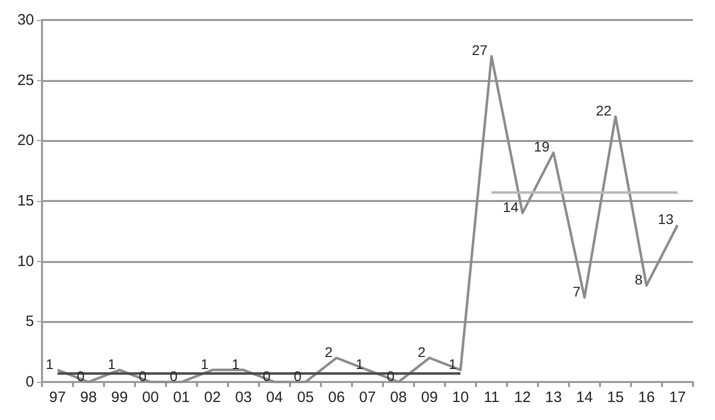 This screenshot has height=420, width=715. I want to click on data-label: 7, so click(576, 292).